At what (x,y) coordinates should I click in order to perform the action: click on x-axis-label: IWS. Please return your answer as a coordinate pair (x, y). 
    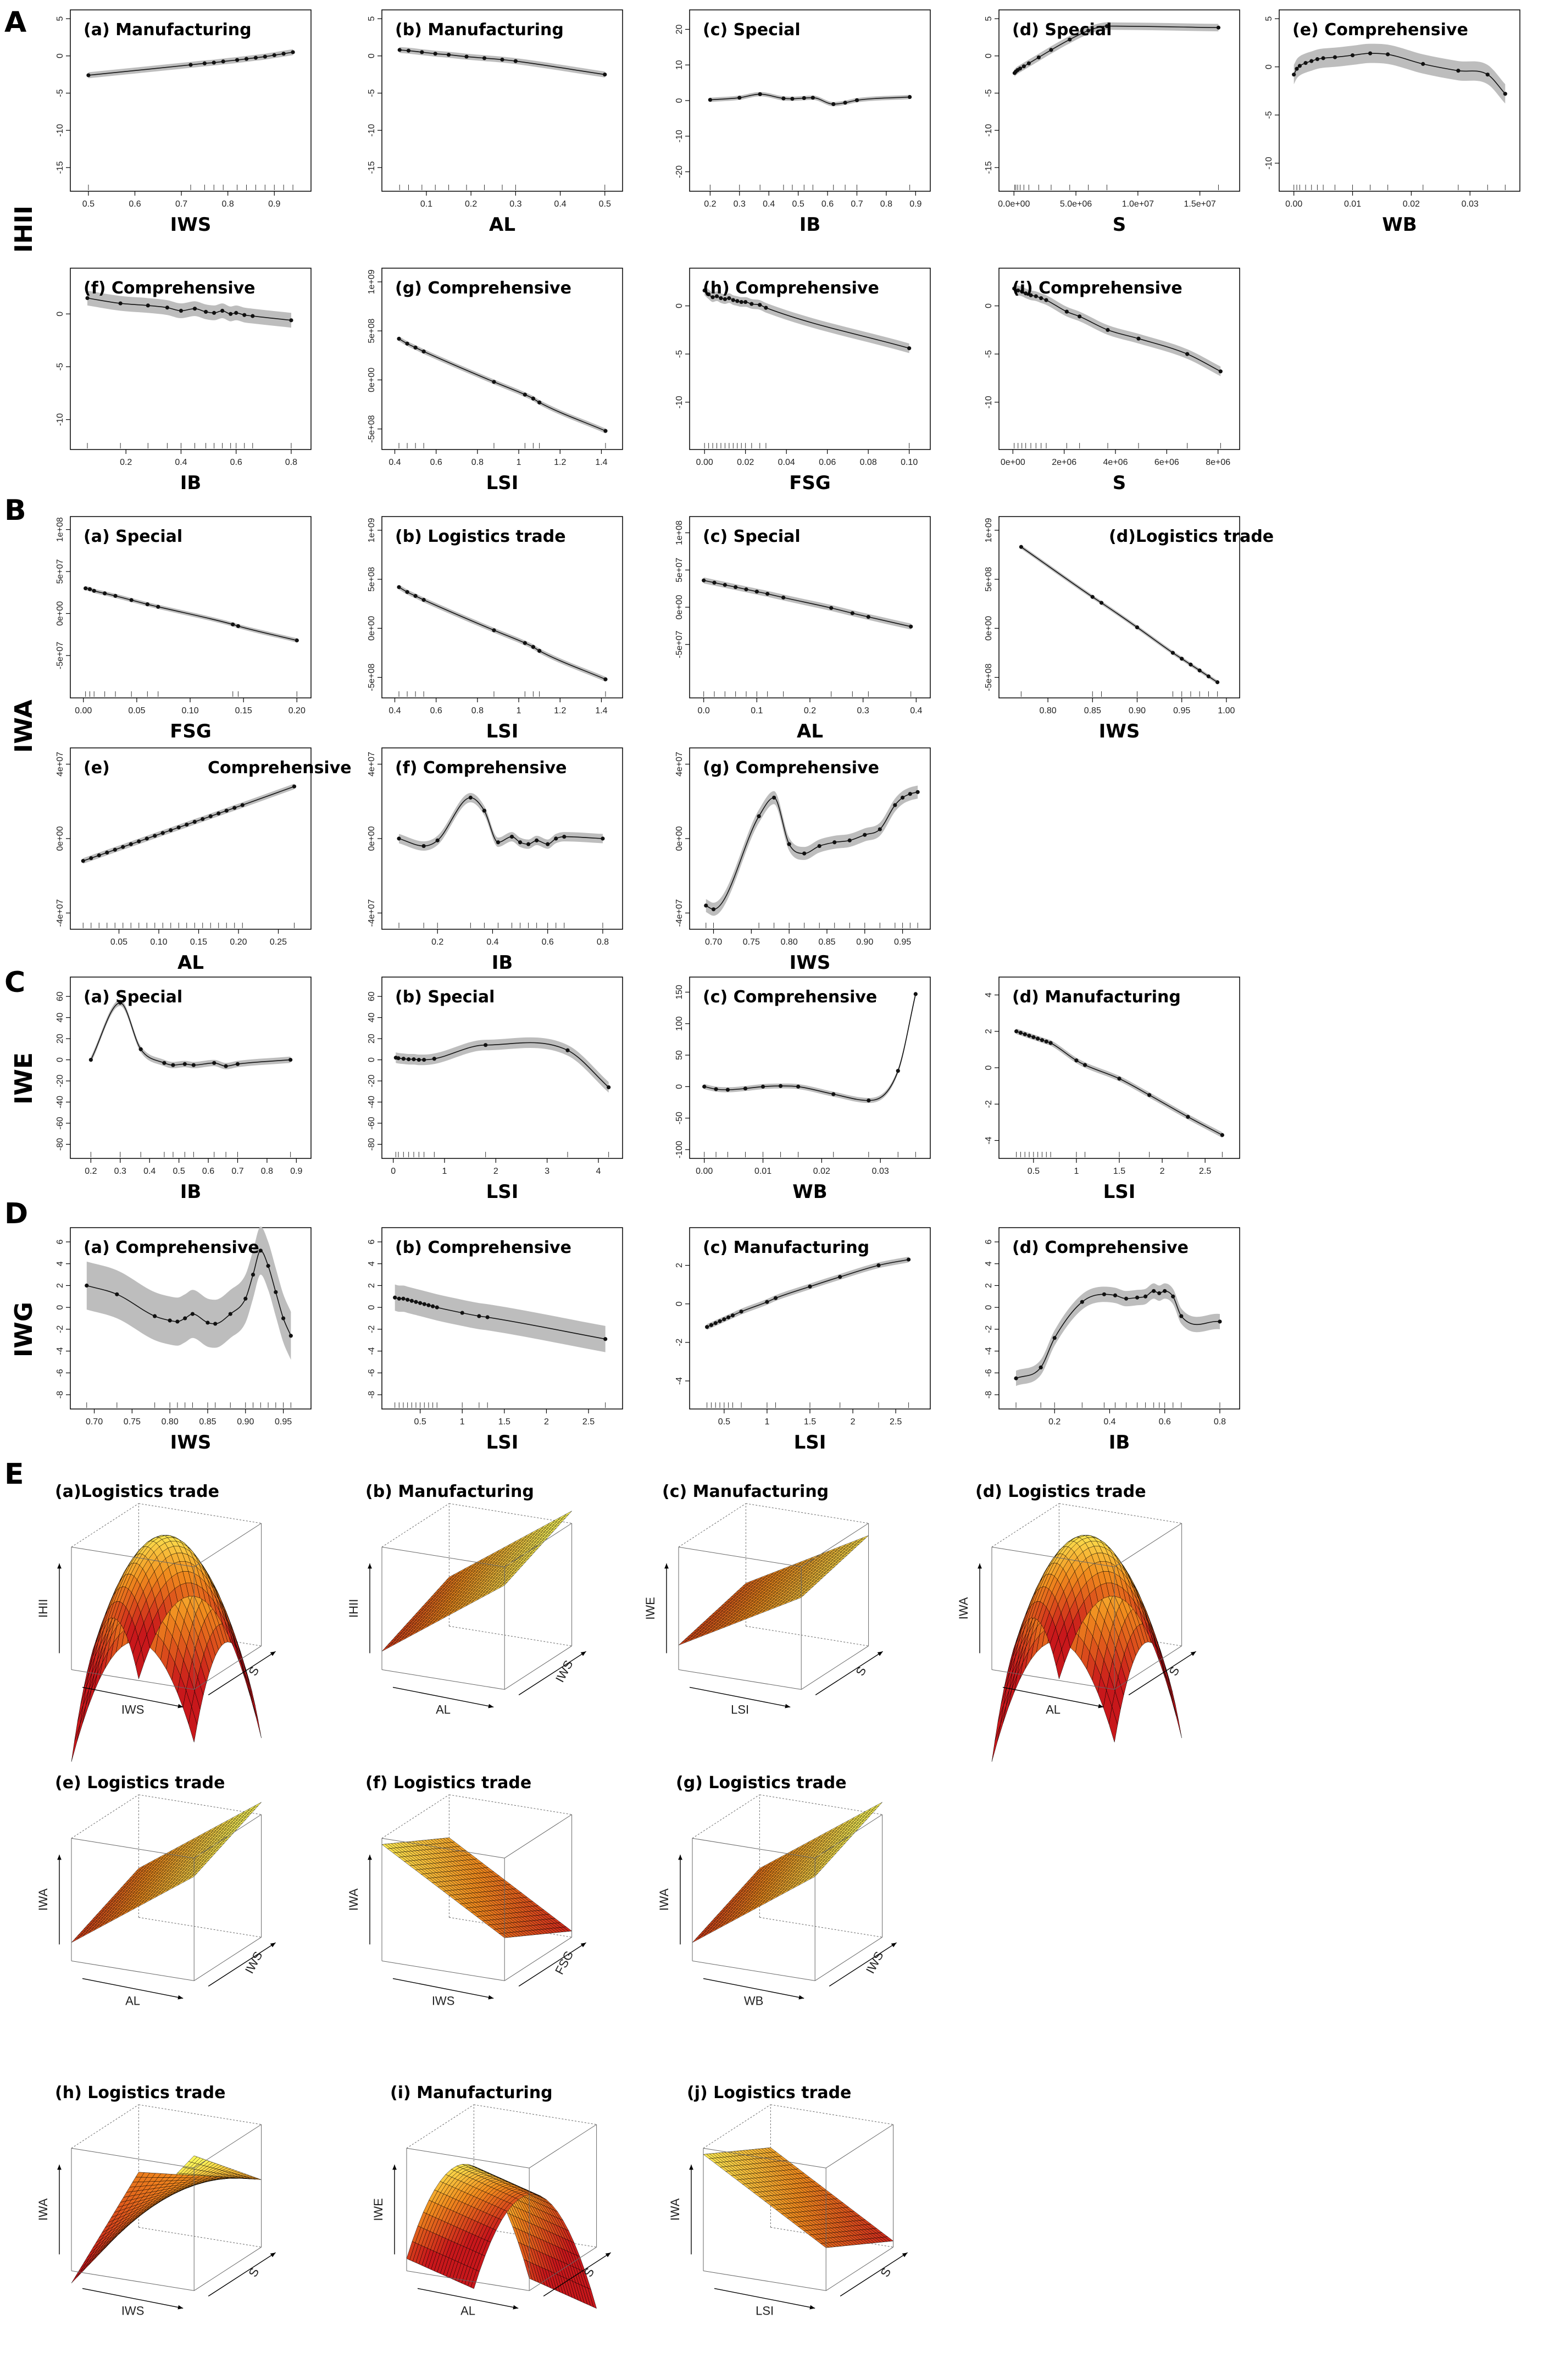
    Looking at the image, I should click on (1119, 731).